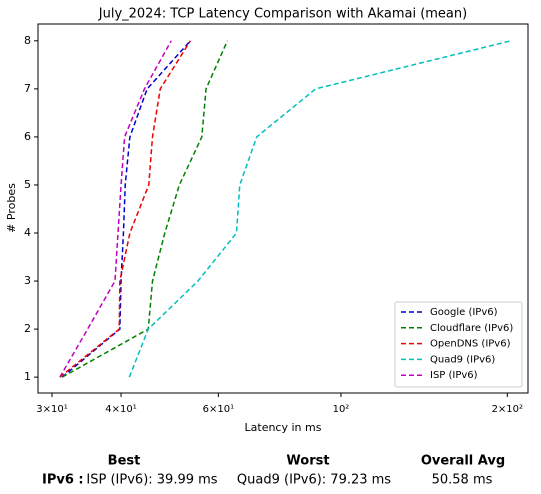 This screenshot has width=541, height=494. What do you see at coordinates (27, 136) in the screenshot?
I see `y-tick-label: 6` at bounding box center [27, 136].